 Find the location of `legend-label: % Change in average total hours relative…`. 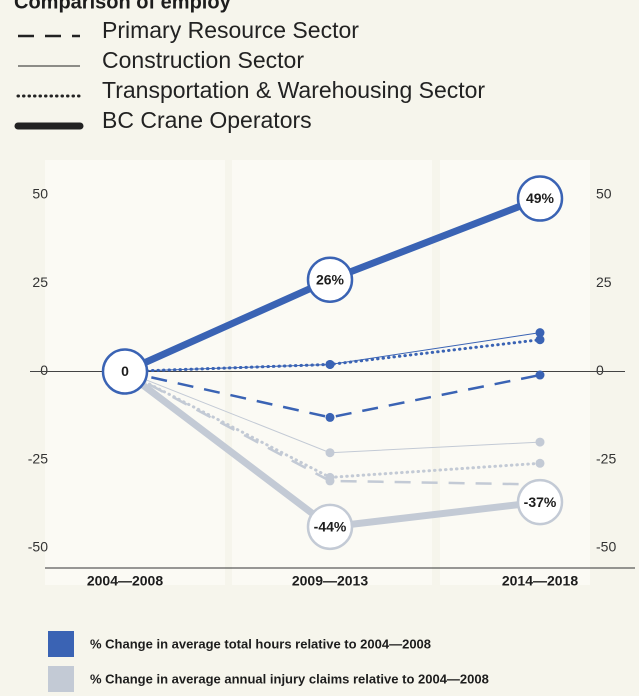

legend-label: % Change in average total hours relative… is located at coordinates (260, 643).